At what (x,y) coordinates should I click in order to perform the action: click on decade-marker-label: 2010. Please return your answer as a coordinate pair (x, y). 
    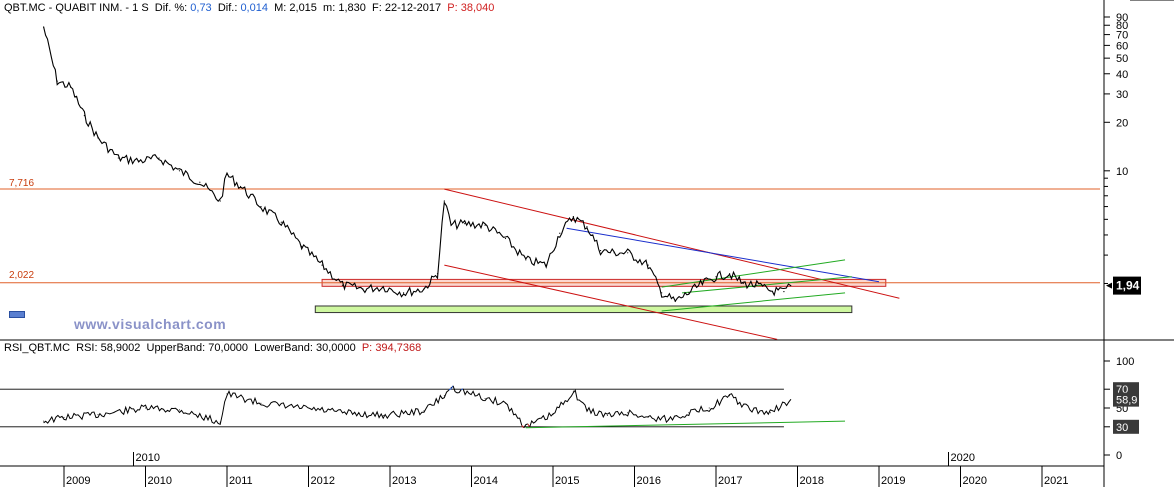
    Looking at the image, I should click on (148, 458).